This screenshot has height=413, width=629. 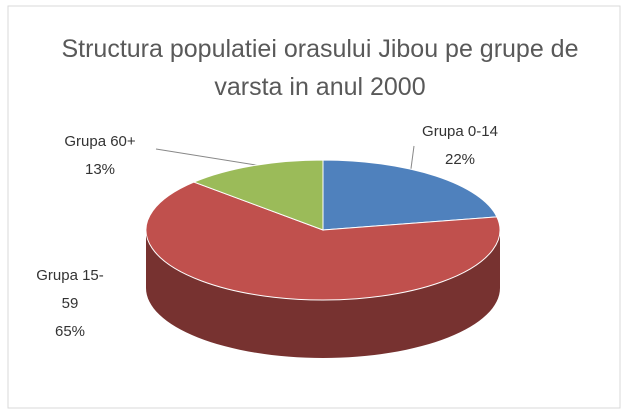 What do you see at coordinates (100, 156) in the screenshot?
I see `data-label: Grupa 60+ 13%` at bounding box center [100, 156].